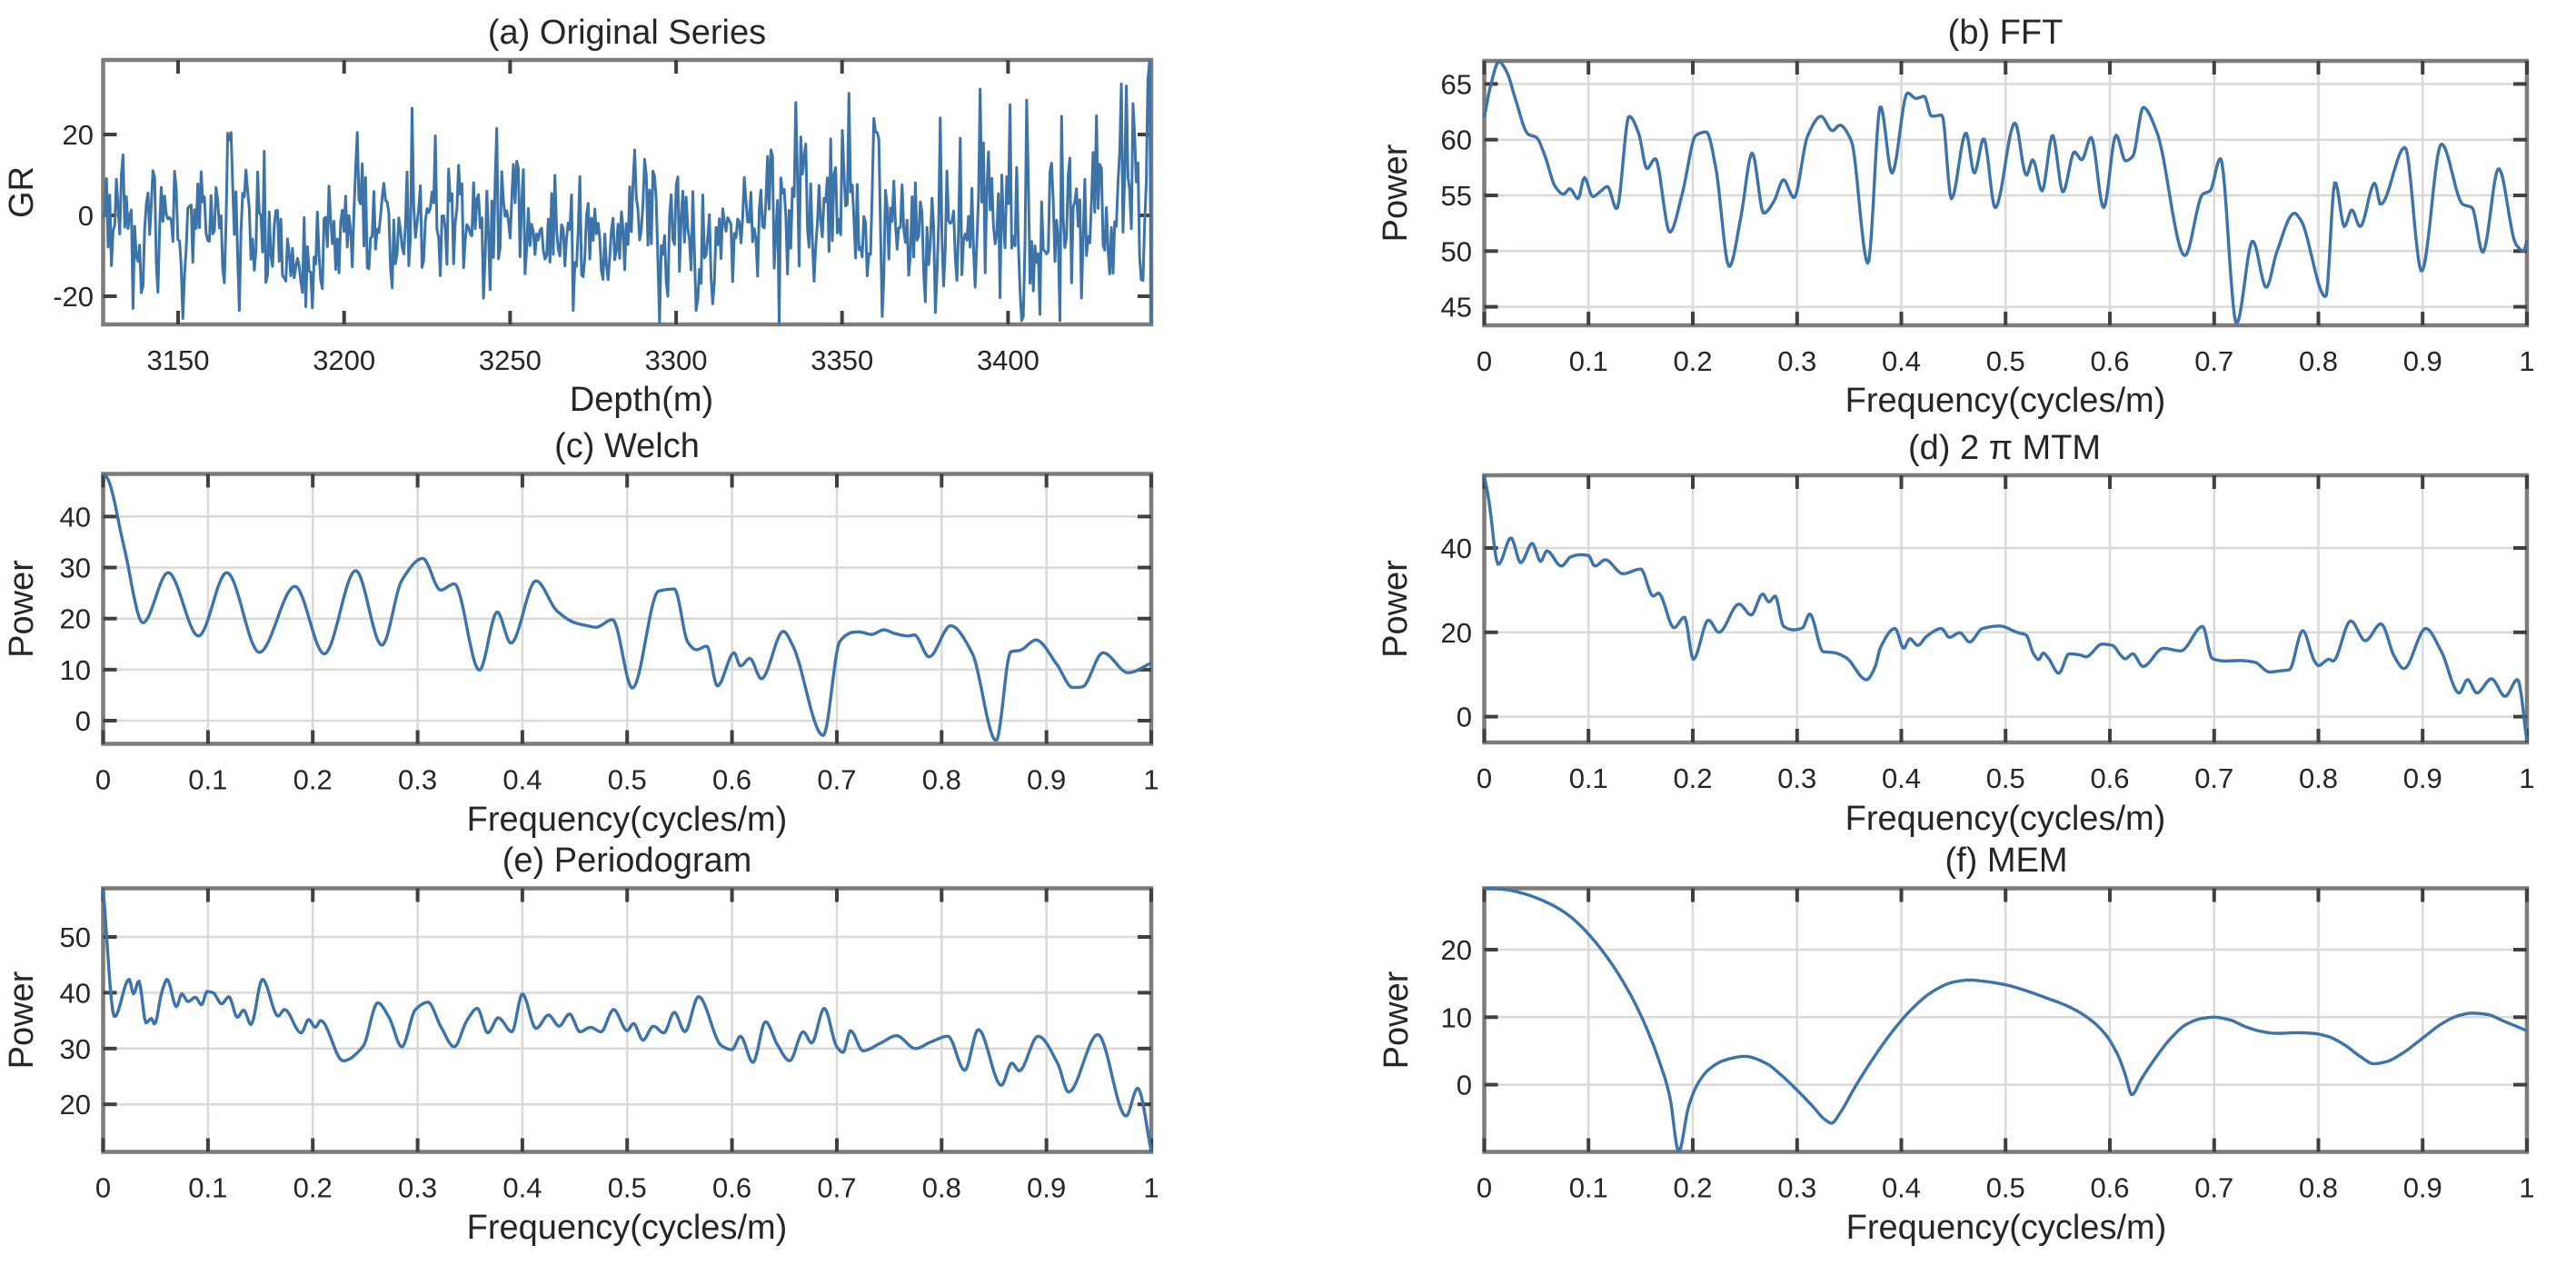  Describe the element at coordinates (1456, 140) in the screenshot. I see `svg-text: 60` at that location.